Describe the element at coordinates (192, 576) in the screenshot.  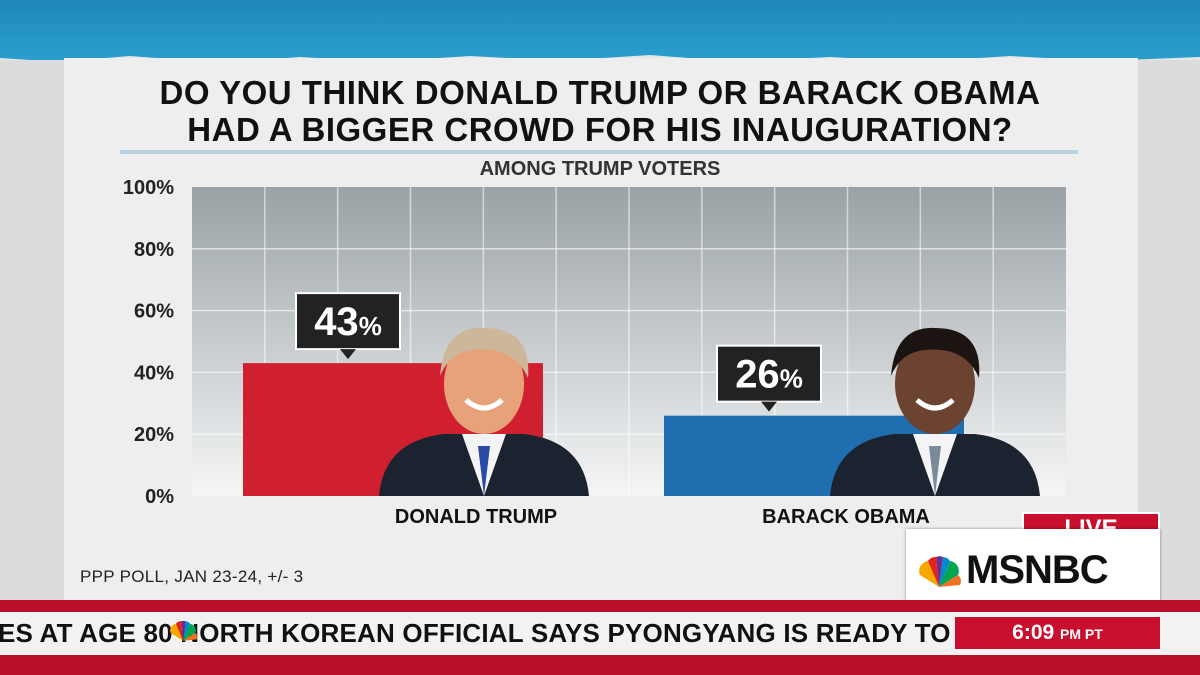
I see `poll-source: PPP POLL, JAN 23-24, +/- 3` at that location.